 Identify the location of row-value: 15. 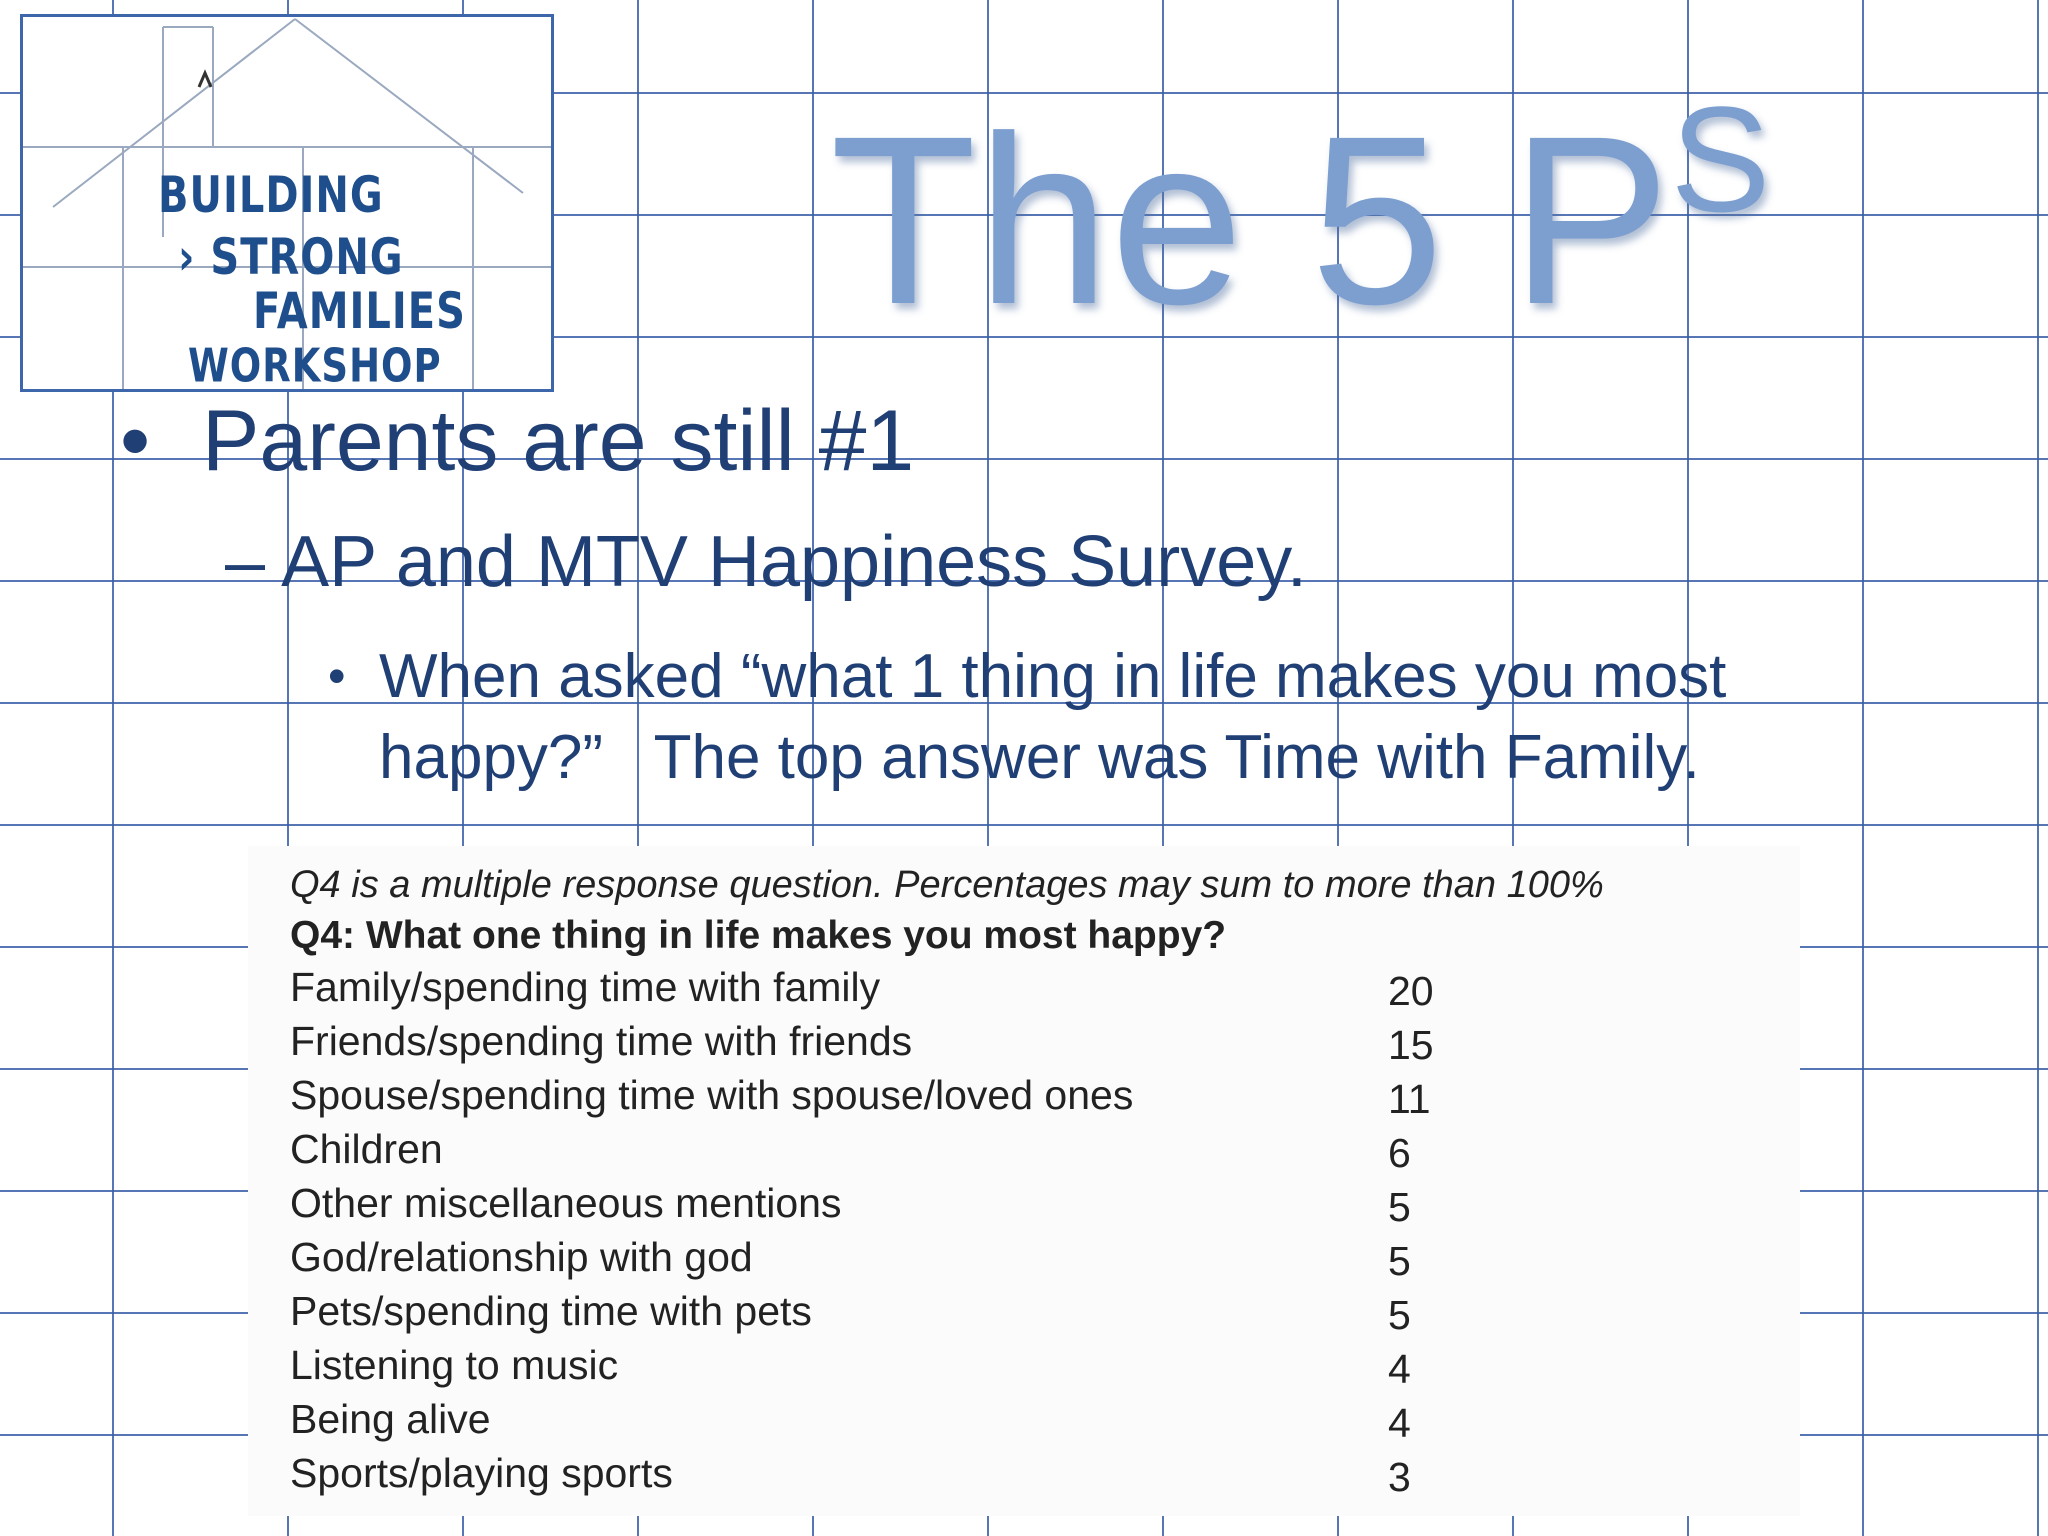
(1411, 1045).